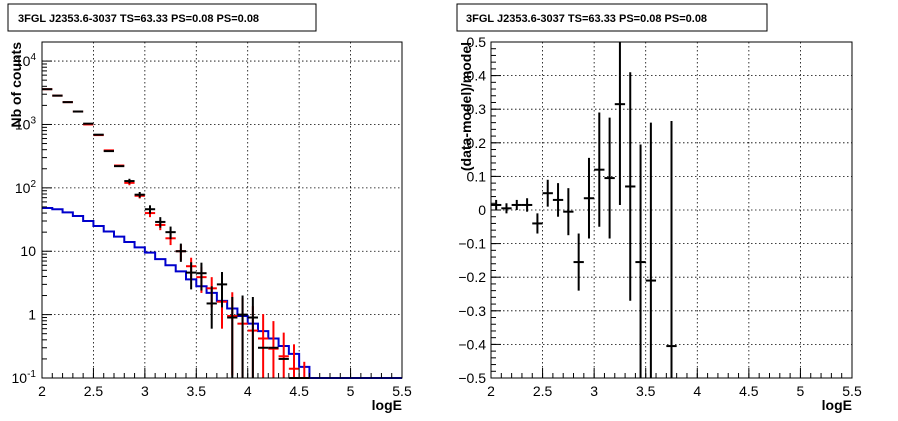 The image size is (898, 421). Describe the element at coordinates (749, 391) in the screenshot. I see `right-x-tick-label: 4.5` at that location.